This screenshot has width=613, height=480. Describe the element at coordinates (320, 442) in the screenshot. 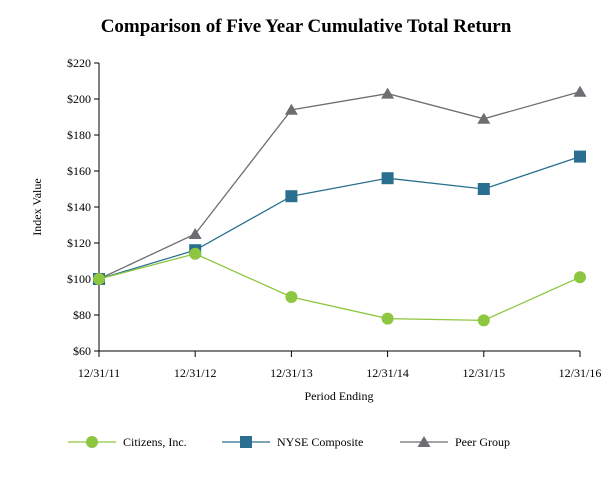

I see `legend-label: NYSE Composite` at that location.